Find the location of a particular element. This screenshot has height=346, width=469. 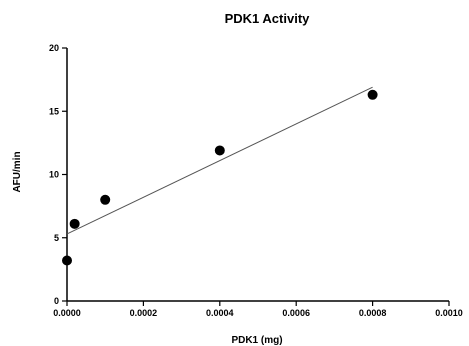

x-tick-label: 0.0006 is located at coordinates (296, 313).